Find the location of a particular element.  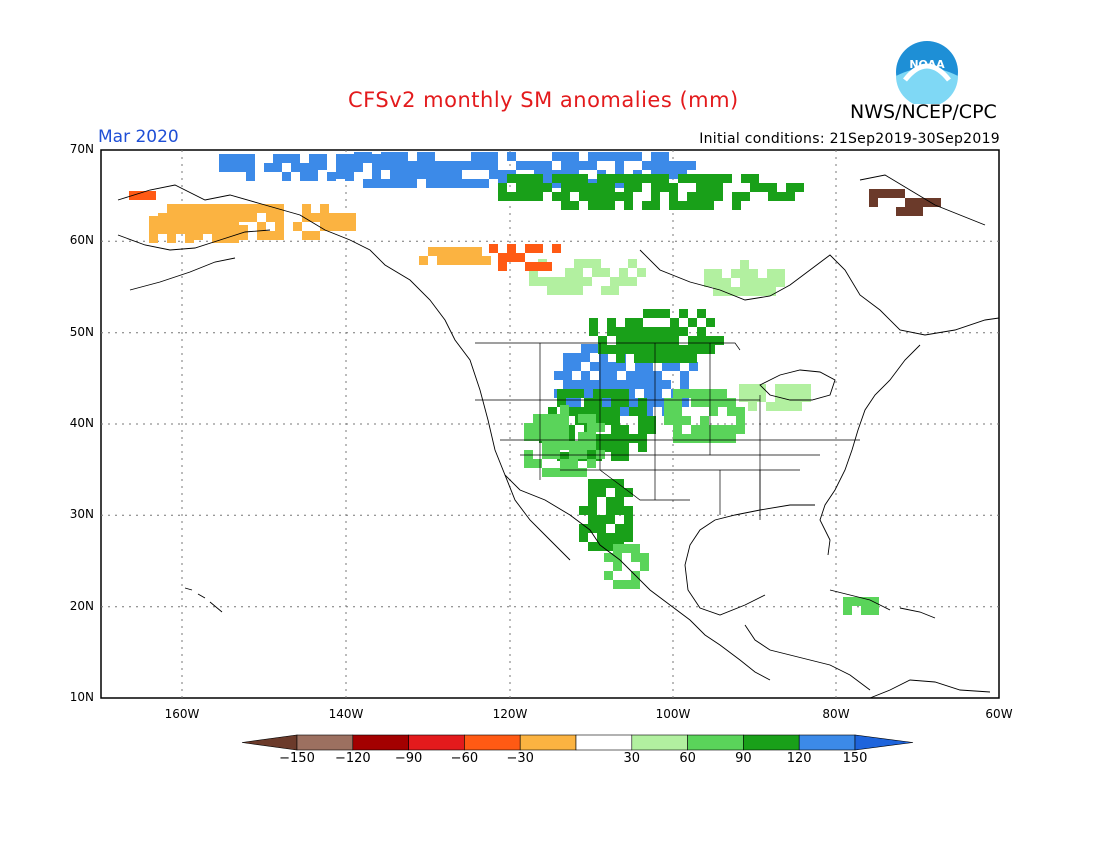

colorbar-tick-label: 150 is located at coordinates (855, 758).